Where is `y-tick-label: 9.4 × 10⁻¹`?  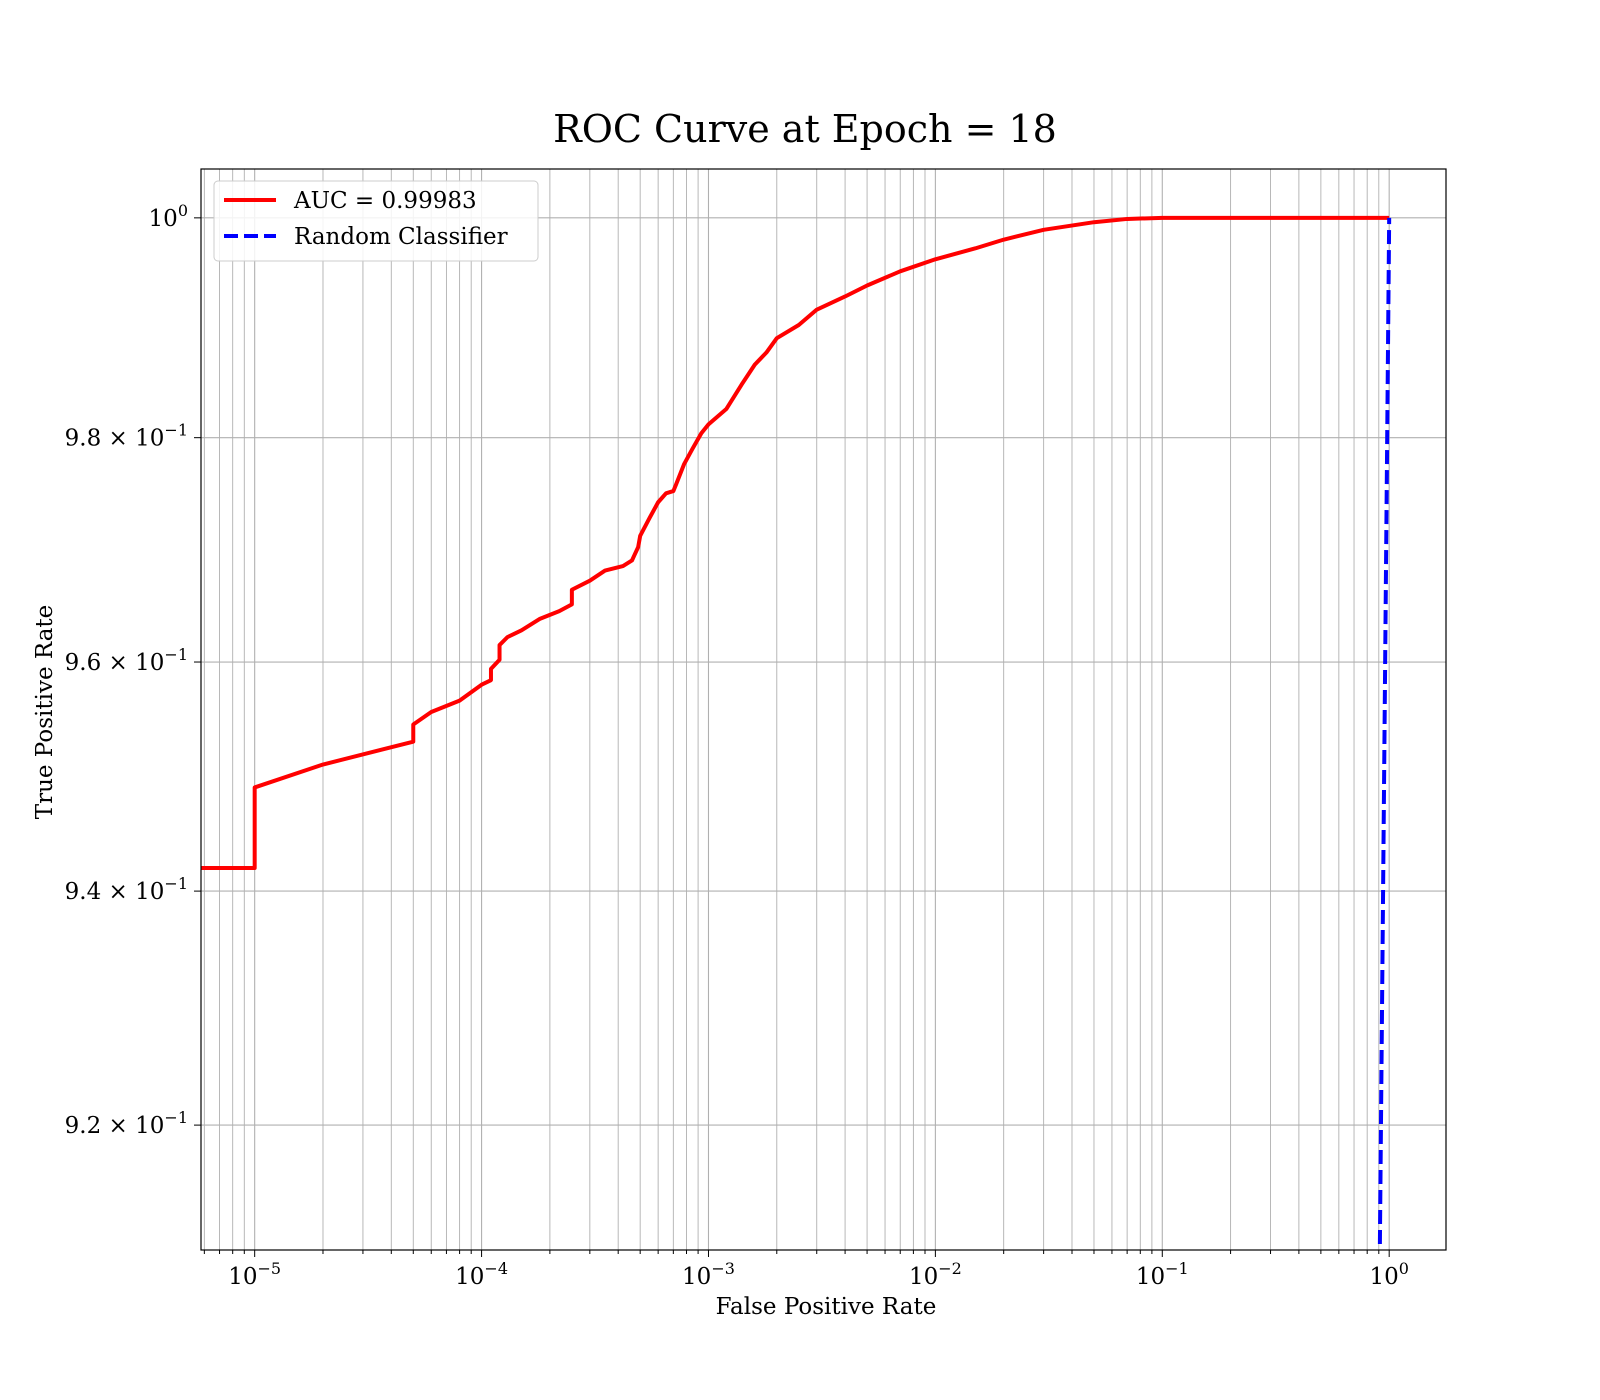
y-tick-label: 9.4 × 10⁻¹ is located at coordinates (126, 889).